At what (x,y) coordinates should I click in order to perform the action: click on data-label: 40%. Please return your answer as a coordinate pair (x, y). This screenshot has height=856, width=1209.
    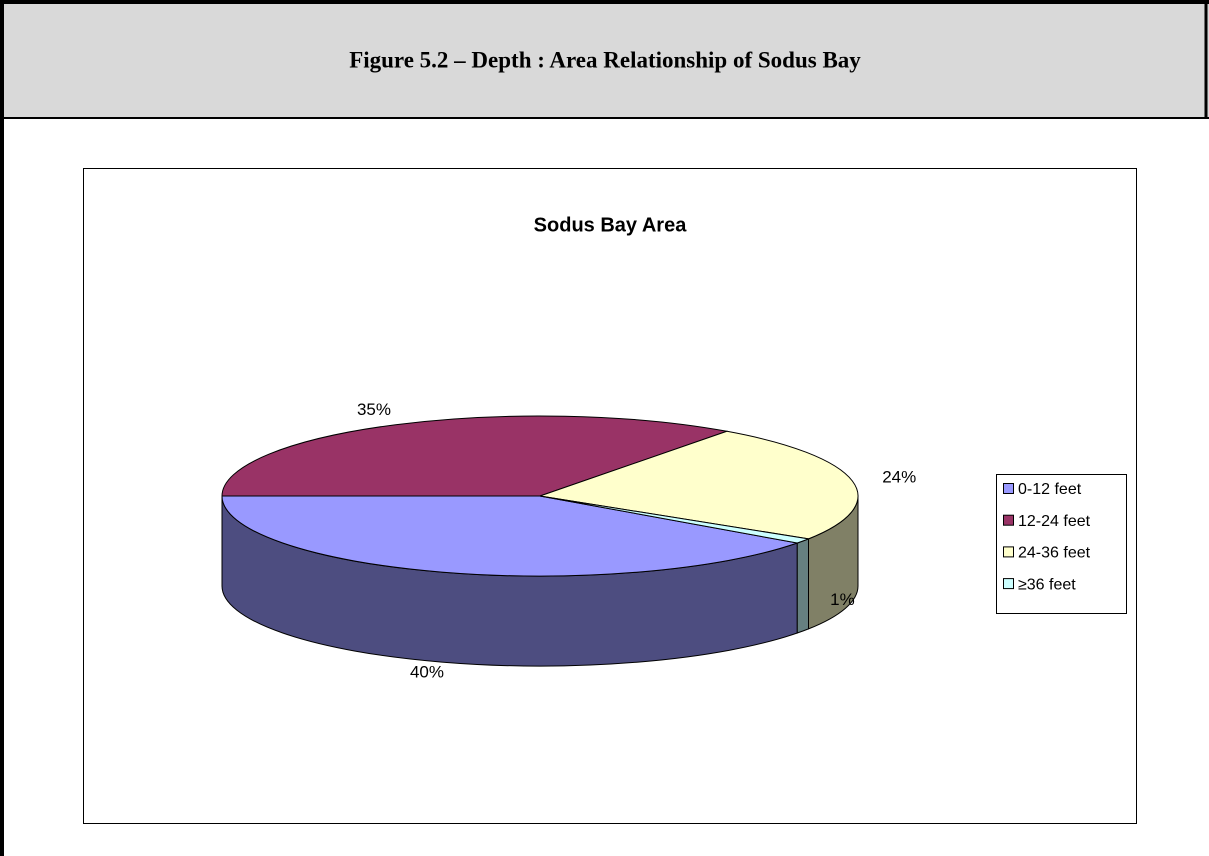
    Looking at the image, I should click on (427, 671).